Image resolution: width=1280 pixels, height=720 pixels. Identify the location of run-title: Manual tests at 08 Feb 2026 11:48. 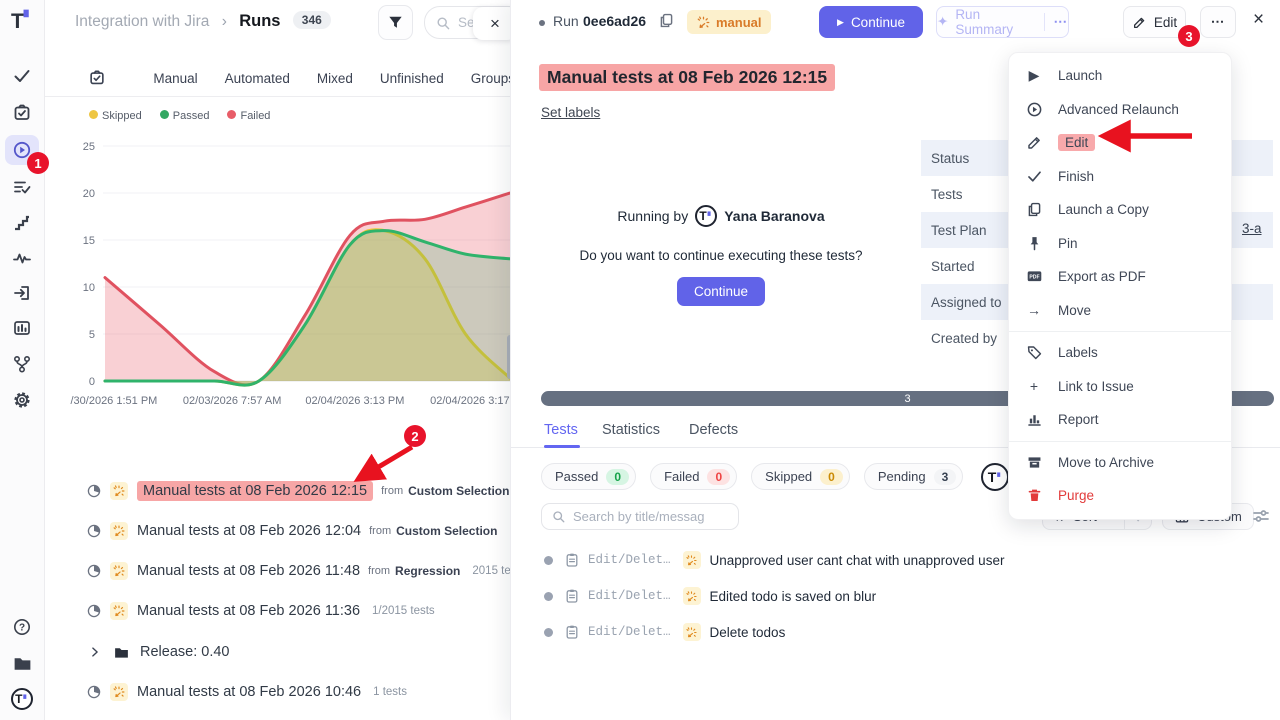
(249, 571).